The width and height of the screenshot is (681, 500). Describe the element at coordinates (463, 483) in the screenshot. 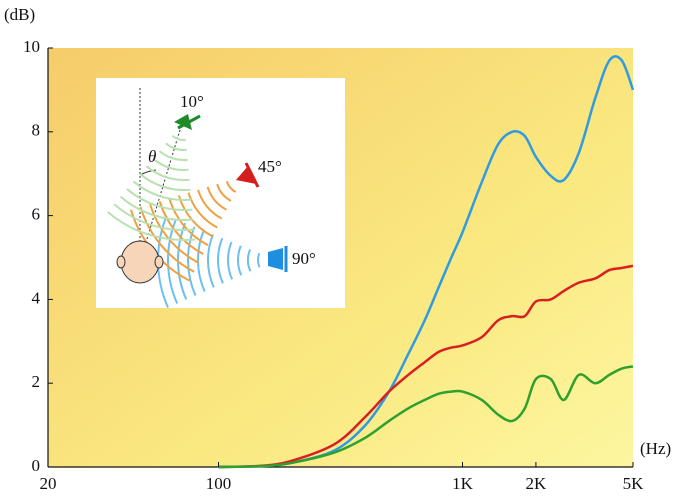

I see `x-tick-label: 1K` at that location.